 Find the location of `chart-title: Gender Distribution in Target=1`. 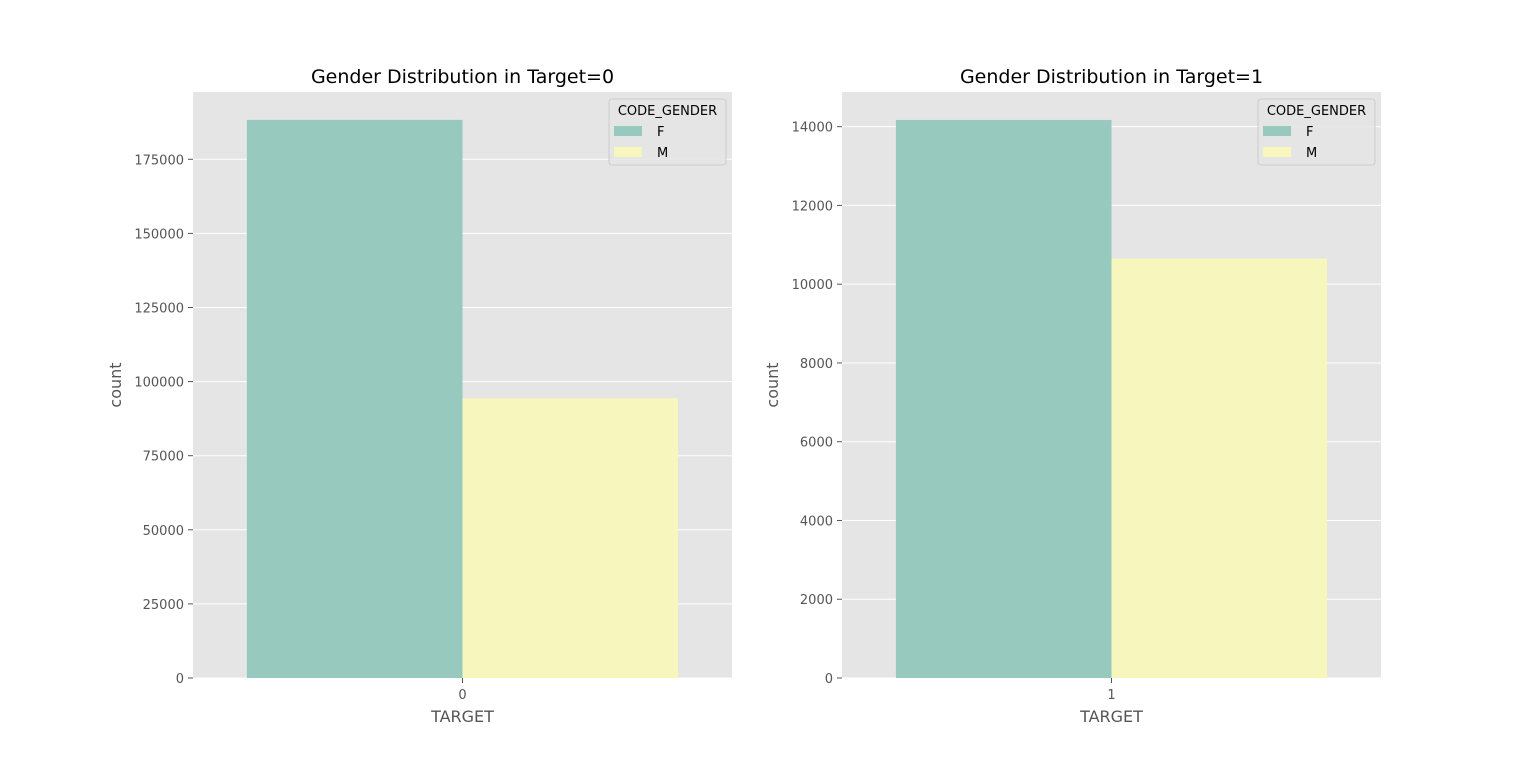

chart-title: Gender Distribution in Target=1 is located at coordinates (1111, 77).